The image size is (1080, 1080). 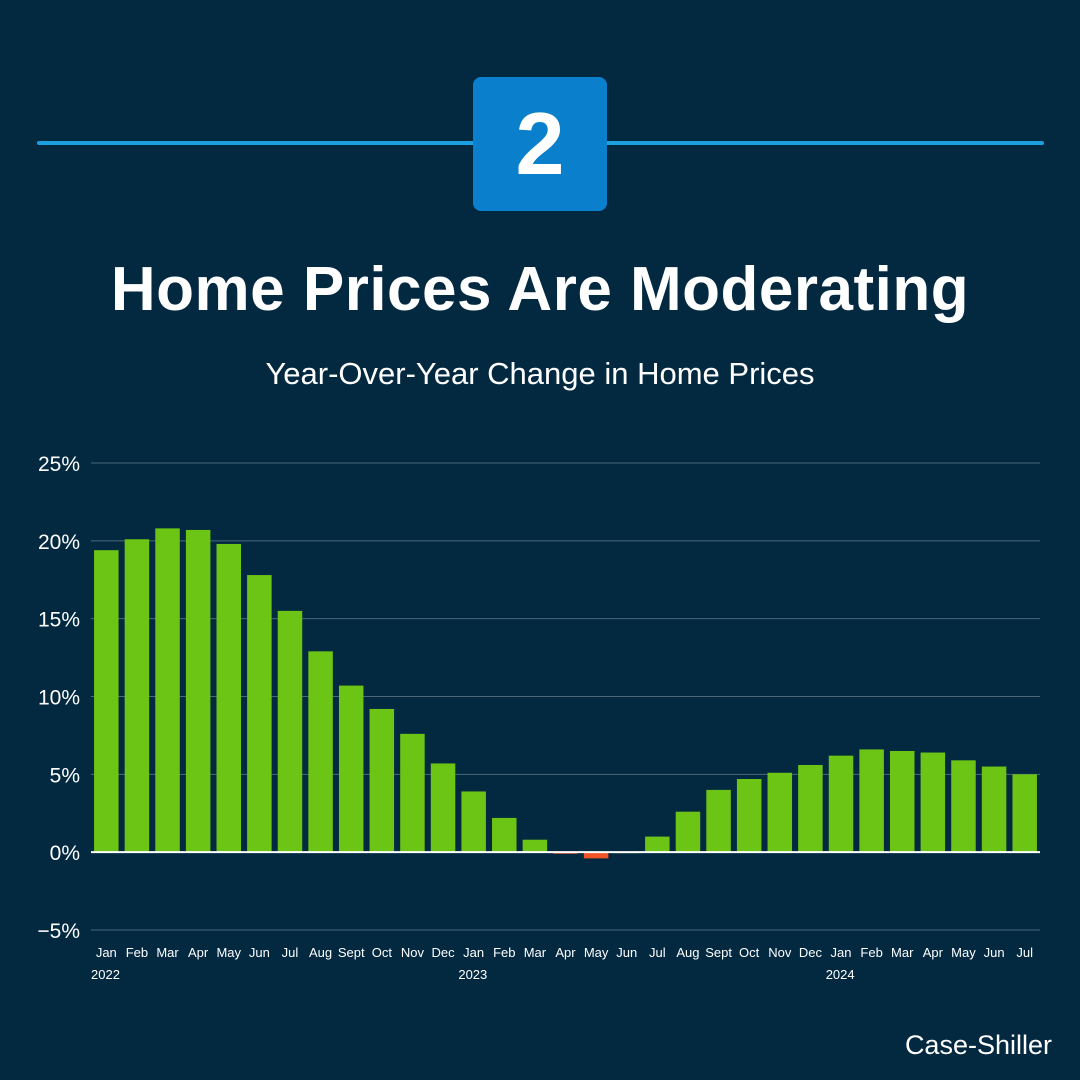 I want to click on number-badge: 2, so click(x=540, y=144).